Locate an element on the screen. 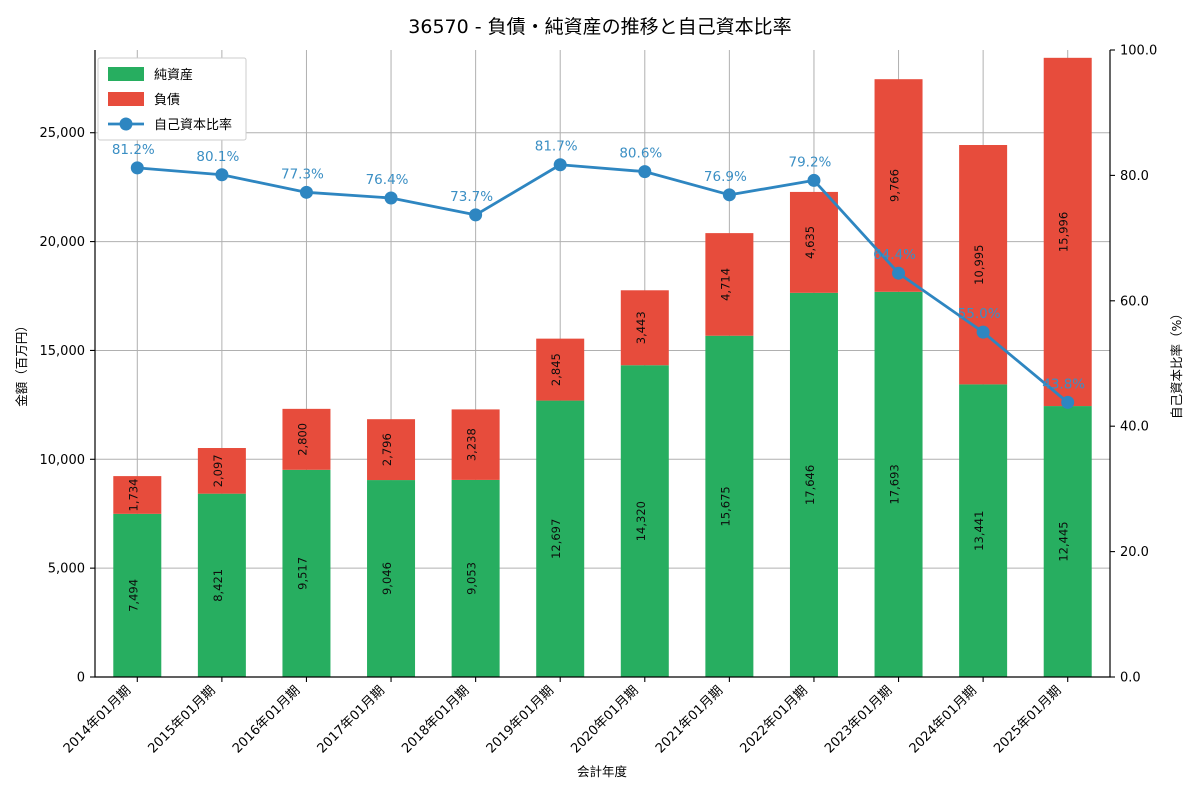 This screenshot has height=800, width=1200. bar-value-label-net-assets: 9,053 is located at coordinates (472, 578).